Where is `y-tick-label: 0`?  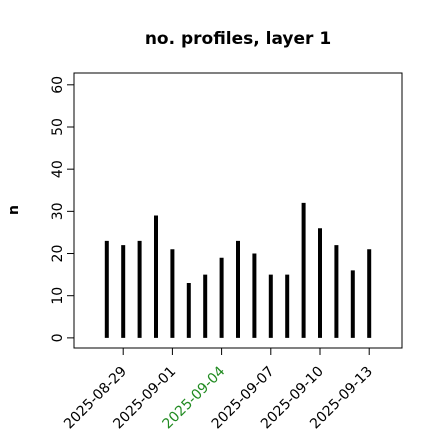 y-tick-label: 0 is located at coordinates (58, 337).